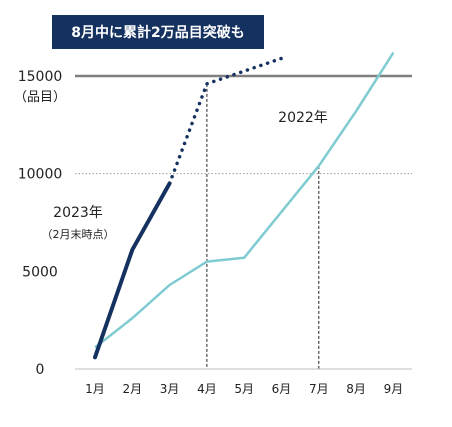 The height and width of the screenshot is (427, 452). I want to click on y-tick-label: 15000, so click(40, 77).